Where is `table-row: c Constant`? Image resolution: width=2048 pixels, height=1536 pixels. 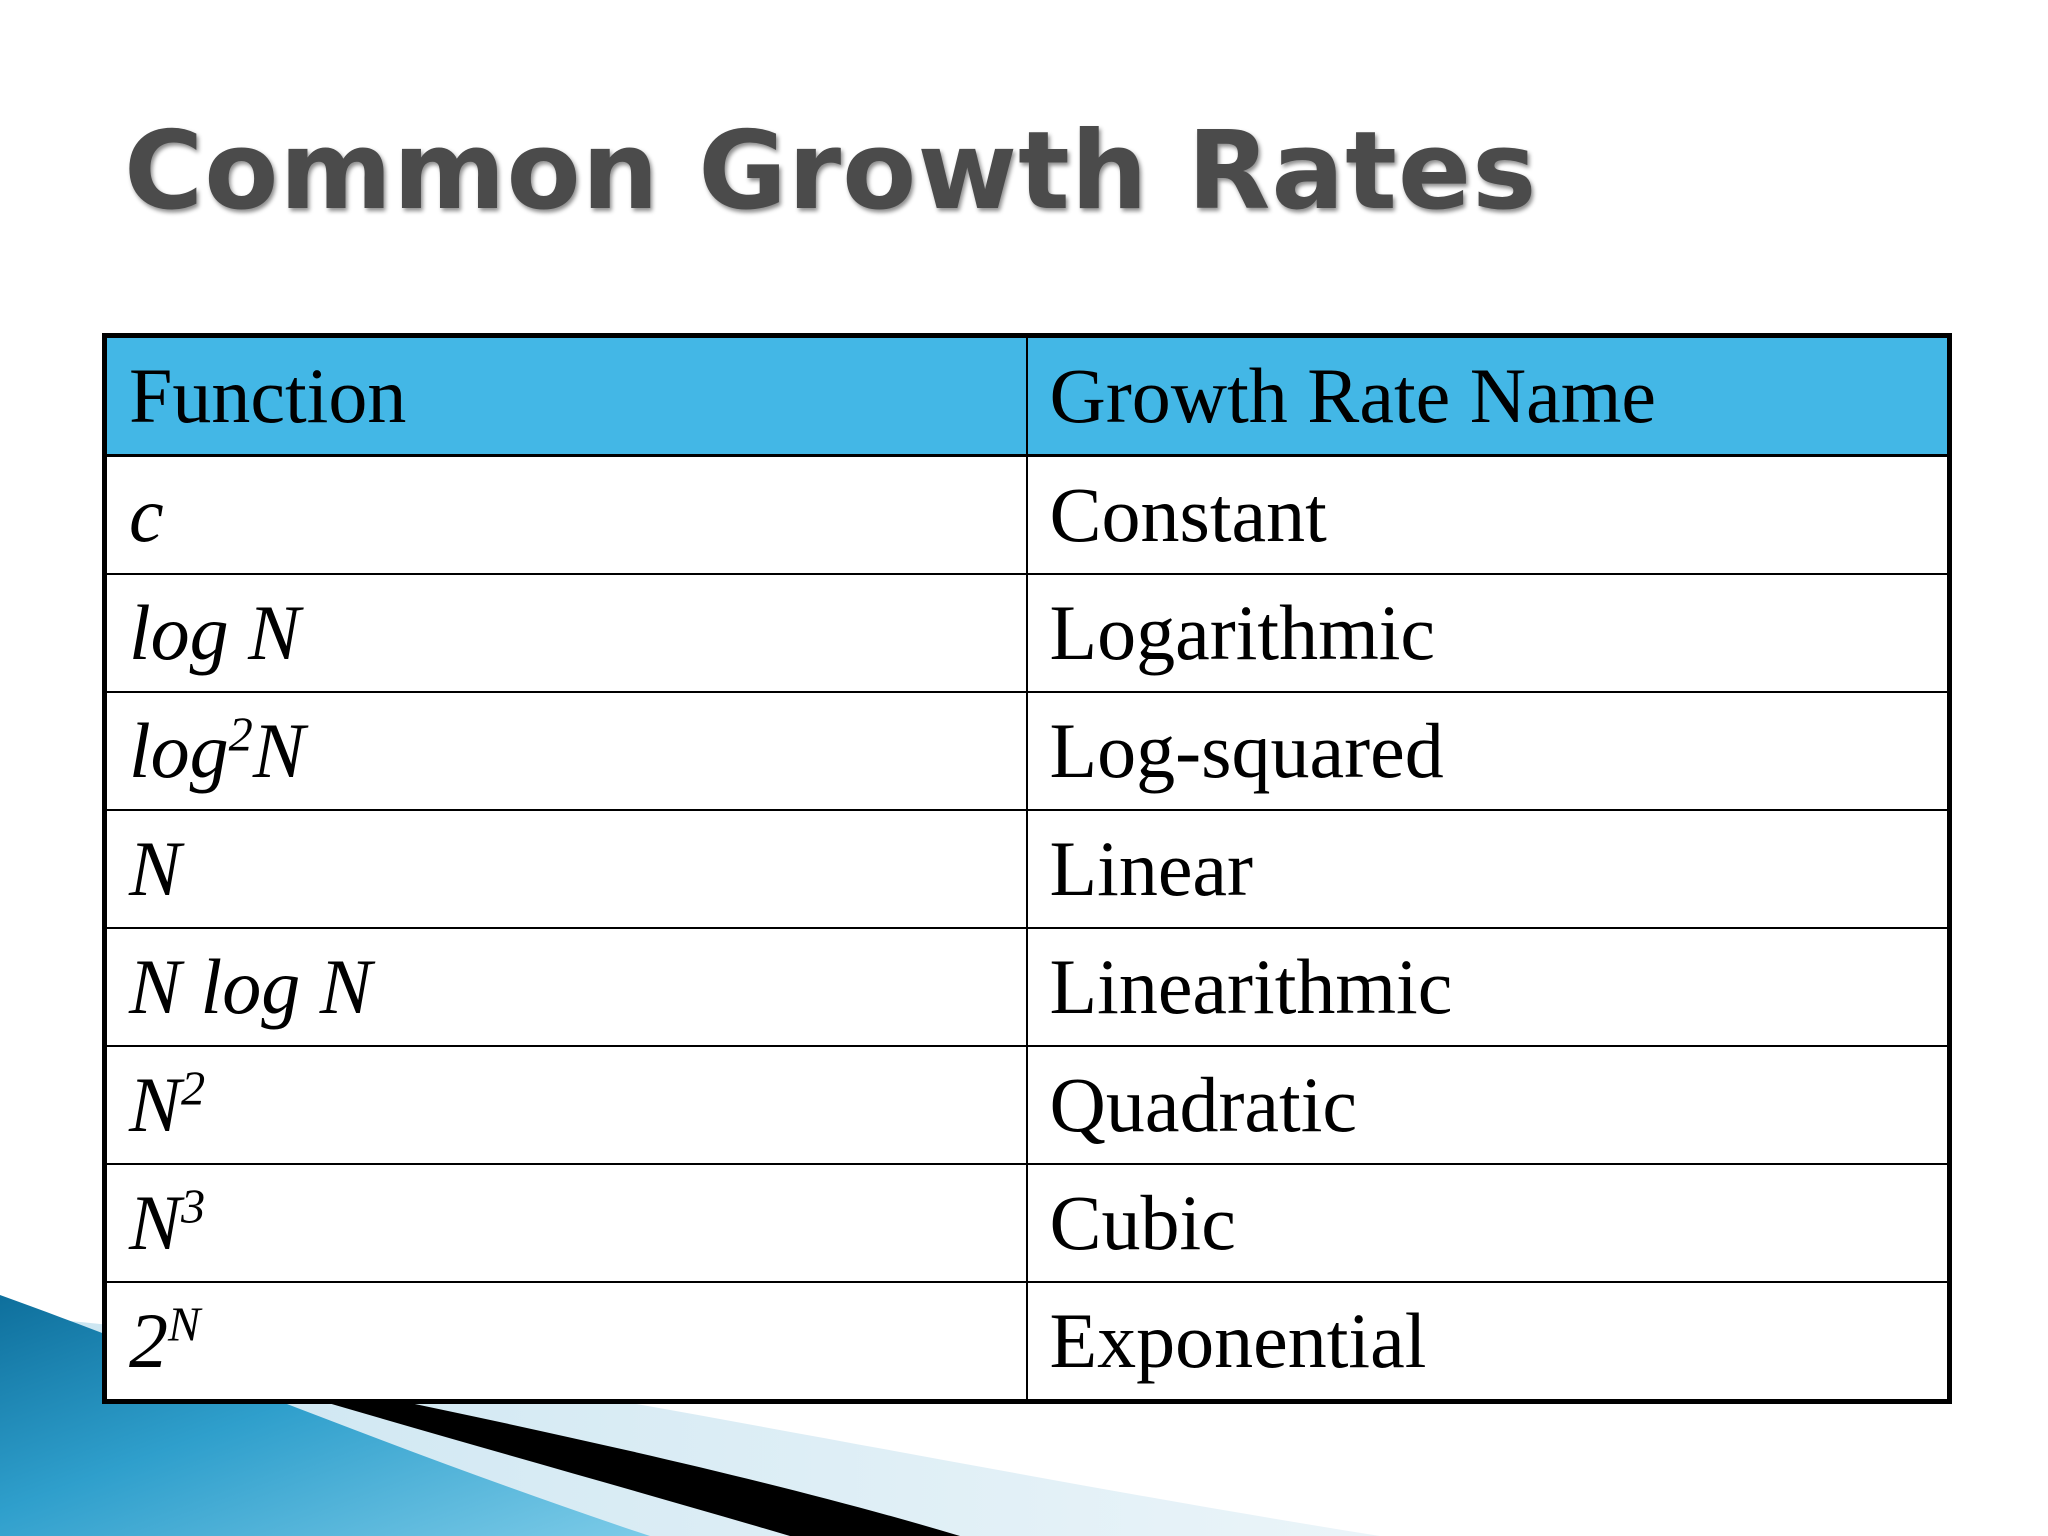
table-row: c Constant is located at coordinates (1027, 514).